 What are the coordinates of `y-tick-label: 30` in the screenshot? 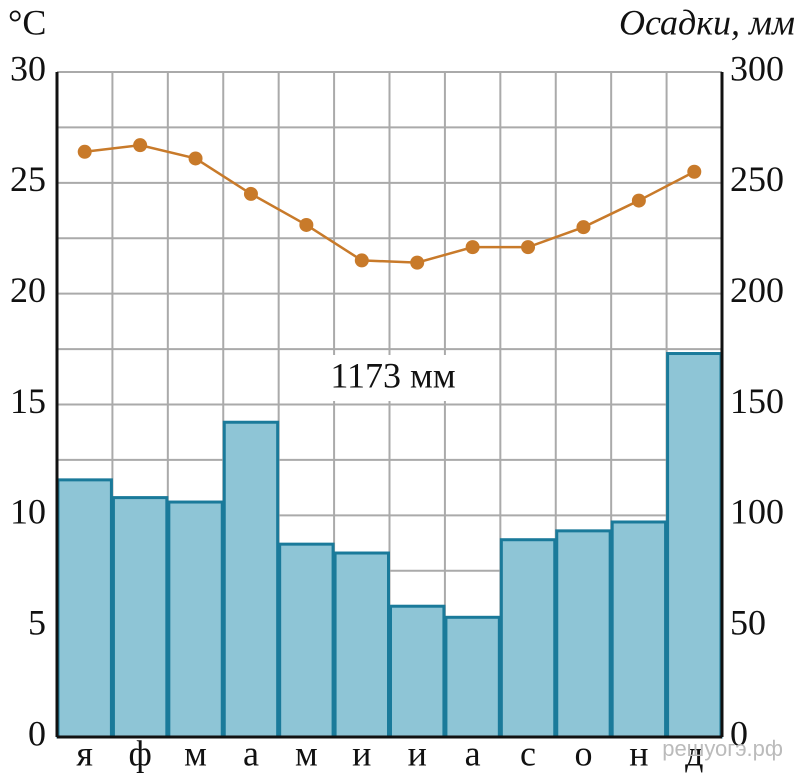 It's located at (28, 68).